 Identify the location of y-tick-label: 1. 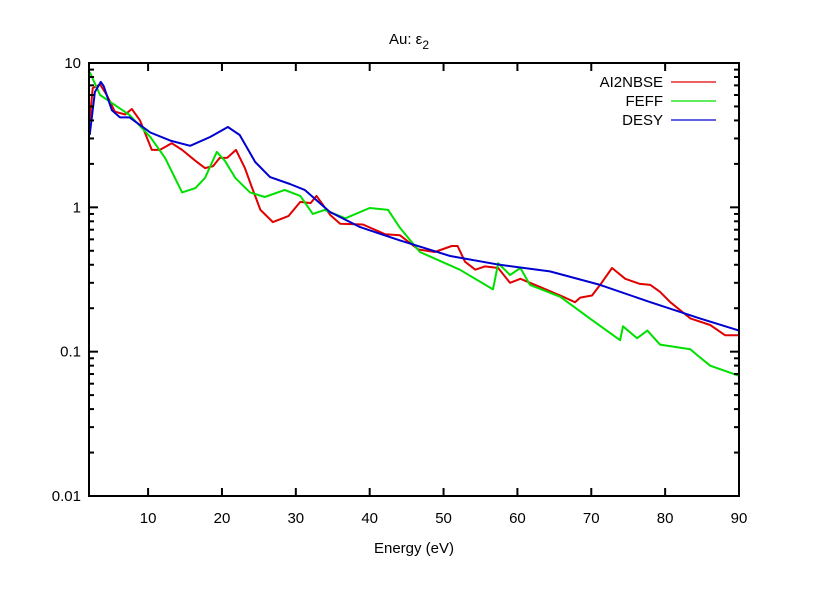
(77, 207).